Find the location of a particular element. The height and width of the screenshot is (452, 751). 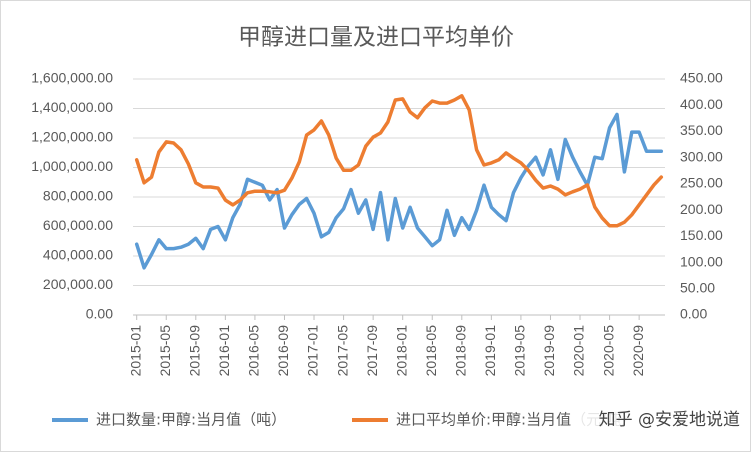

y-tick-label: 400,000.00 is located at coordinates (78, 255).